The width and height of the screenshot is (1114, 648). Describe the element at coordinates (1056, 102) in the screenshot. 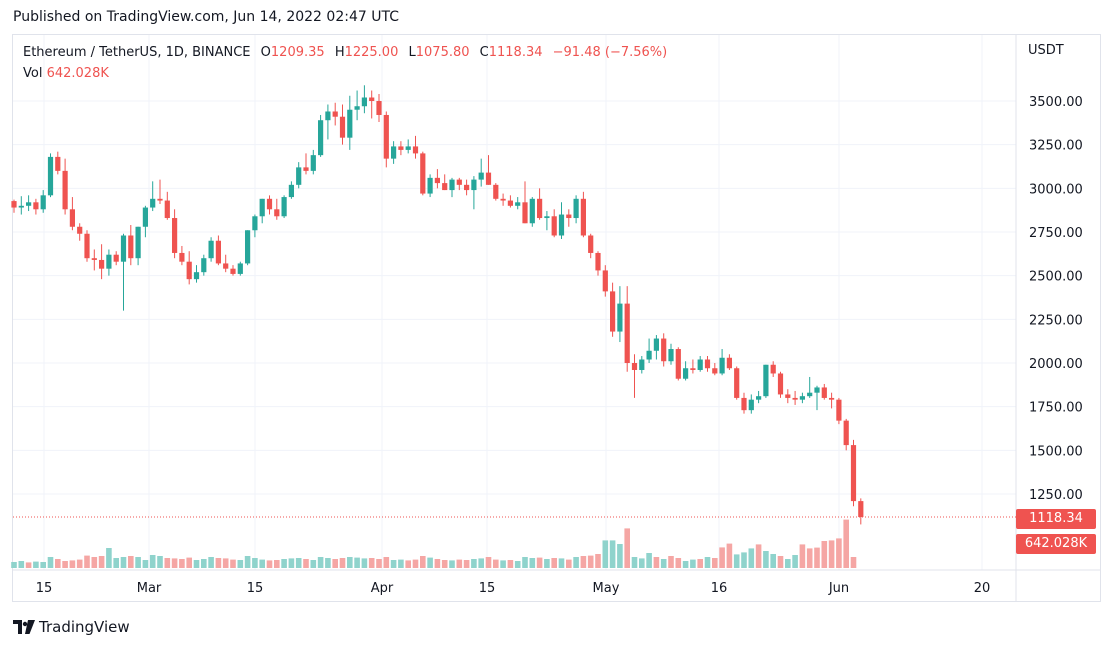

I see `y-tick-label: 3500.00` at that location.